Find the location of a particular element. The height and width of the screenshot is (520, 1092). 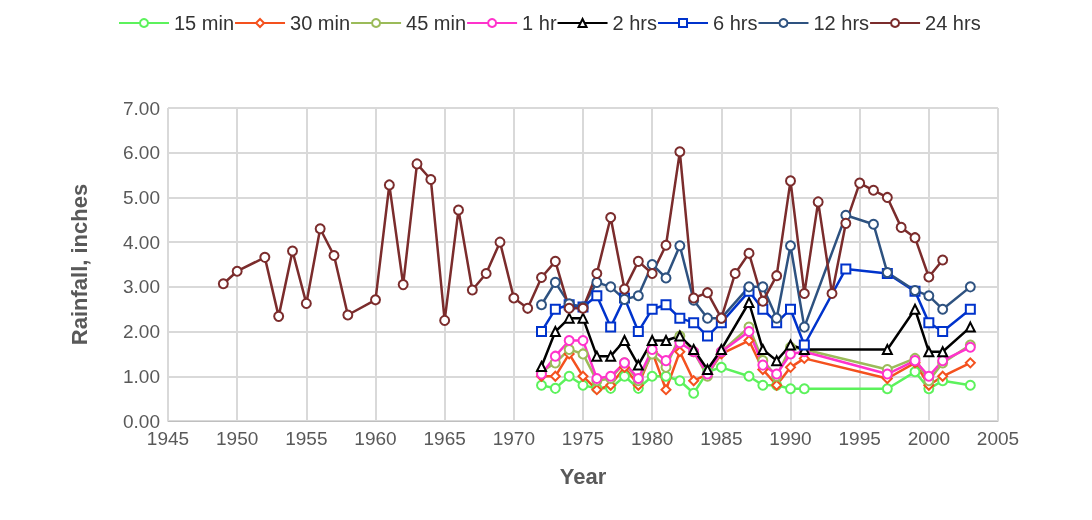

legend-label: 30 min is located at coordinates (320, 23).